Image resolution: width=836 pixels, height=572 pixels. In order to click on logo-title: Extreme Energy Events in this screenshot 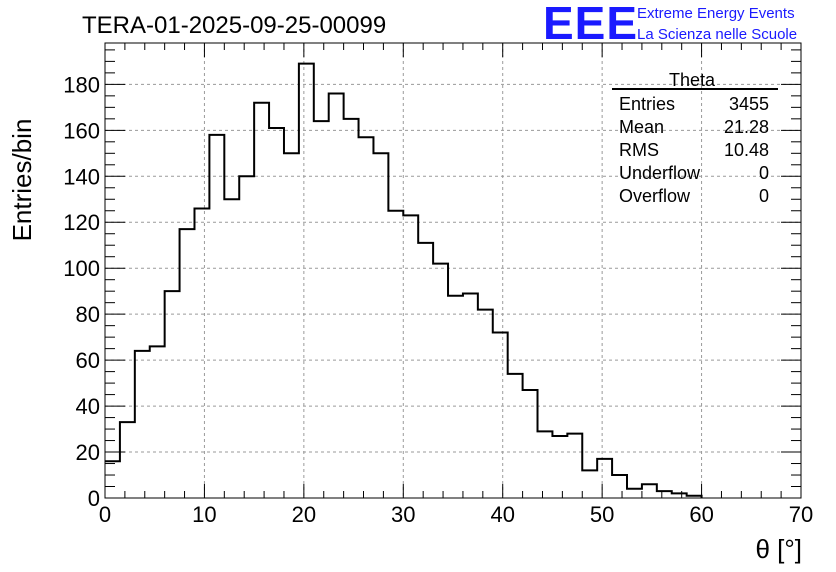, I will do `click(716, 13)`.